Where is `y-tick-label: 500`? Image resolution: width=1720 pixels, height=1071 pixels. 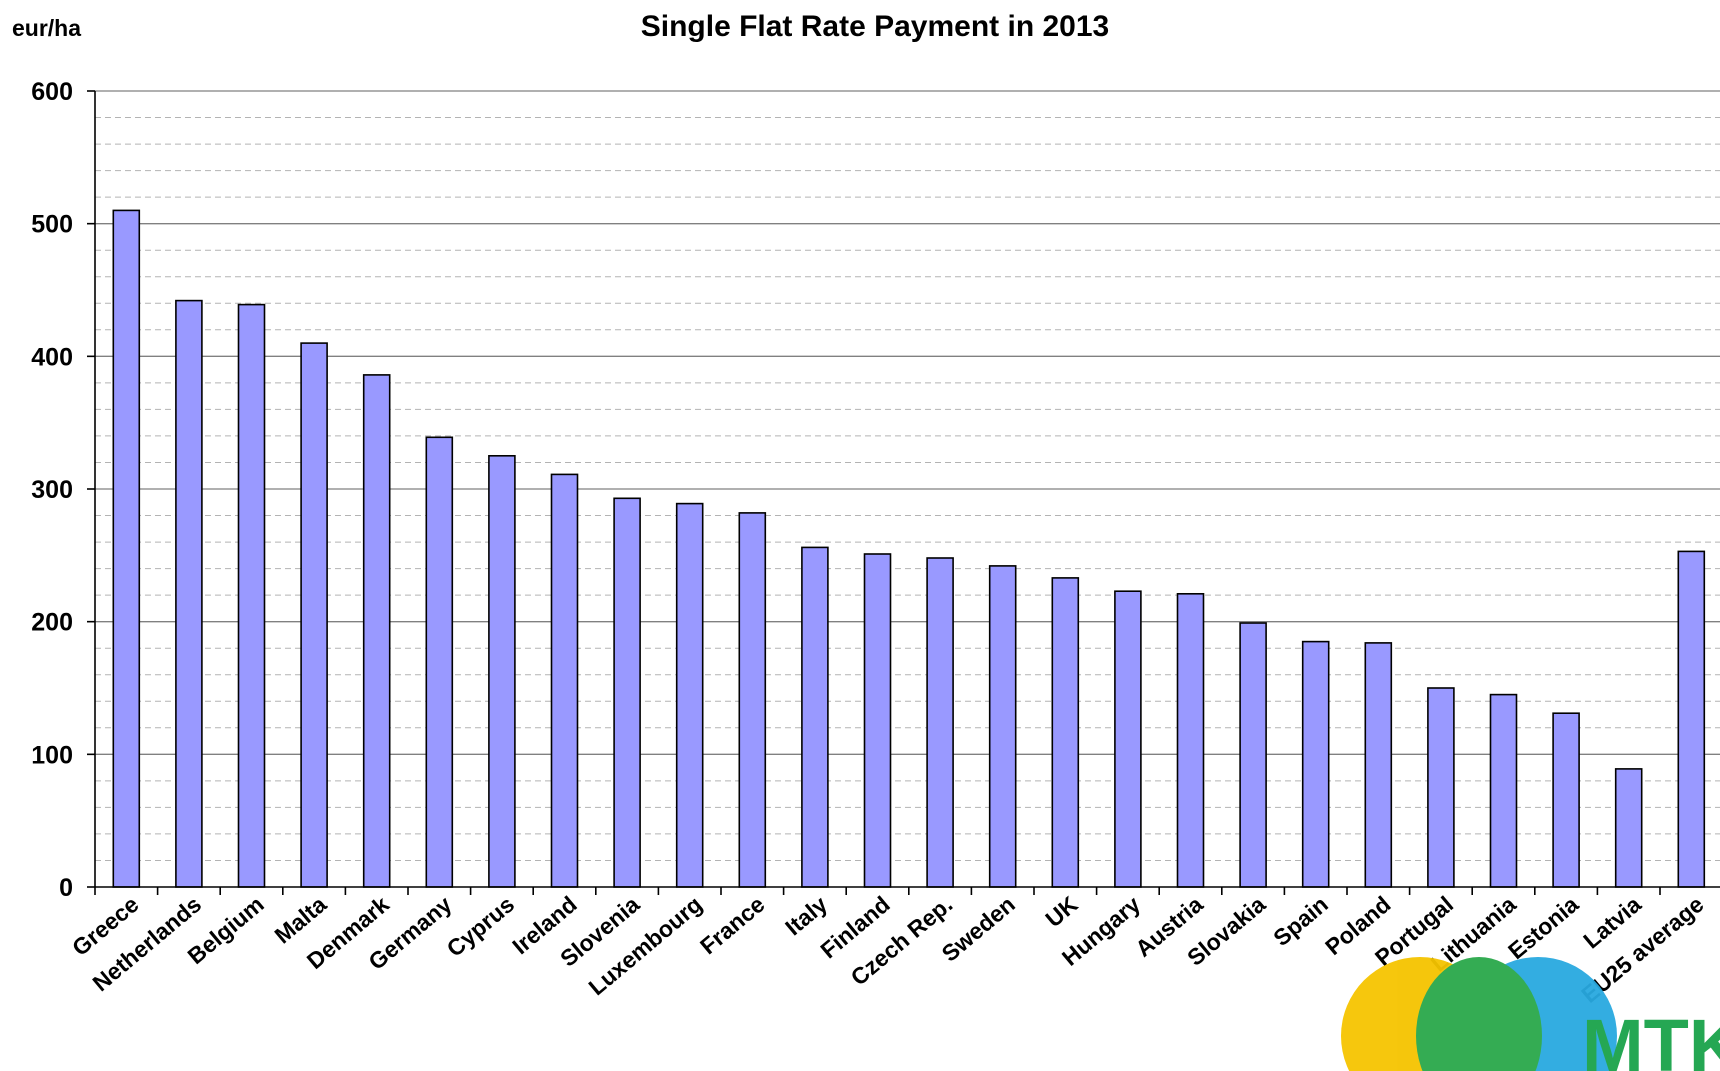
y-tick-label: 500 is located at coordinates (52, 225).